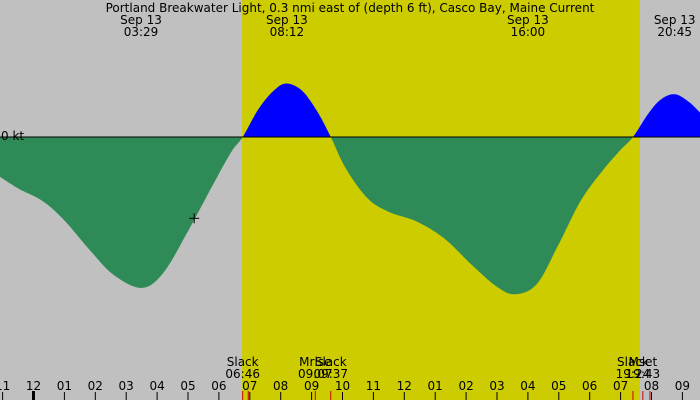  What do you see at coordinates (121, 212) in the screenshot?
I see `ebb-area` at bounding box center [121, 212].